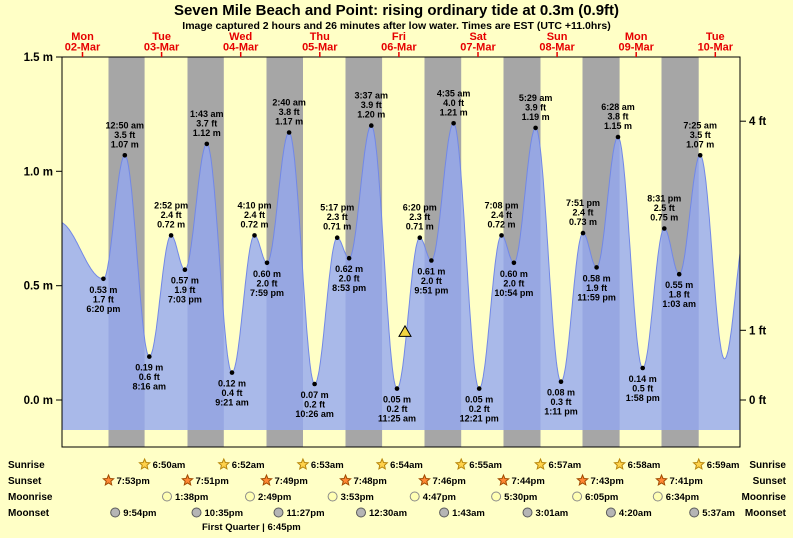 This screenshot has width=793, height=538. Describe the element at coordinates (607, 481) in the screenshot. I see `astro-time: 7:43pm` at that location.